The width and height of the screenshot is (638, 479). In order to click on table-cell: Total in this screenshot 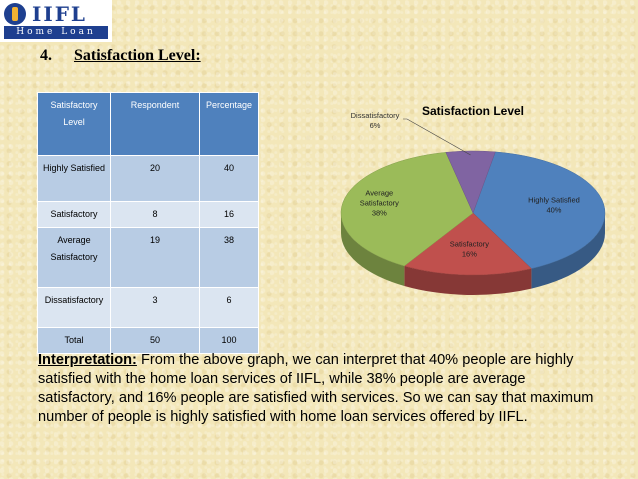, I will do `click(74, 340)`.